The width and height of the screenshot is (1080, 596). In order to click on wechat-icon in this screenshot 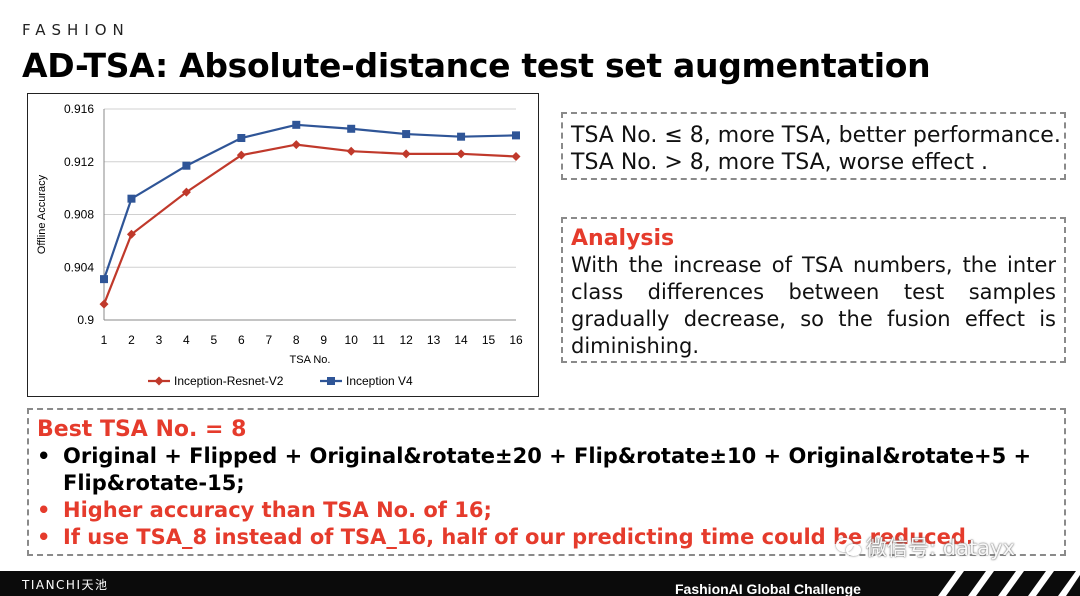, I will do `click(849, 547)`.